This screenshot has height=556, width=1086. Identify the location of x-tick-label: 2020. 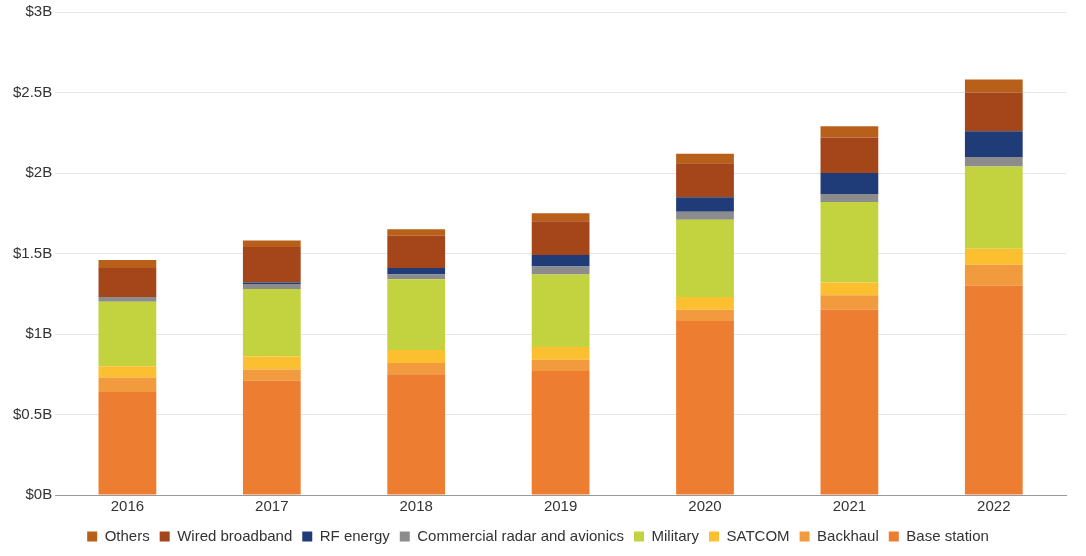
(705, 506).